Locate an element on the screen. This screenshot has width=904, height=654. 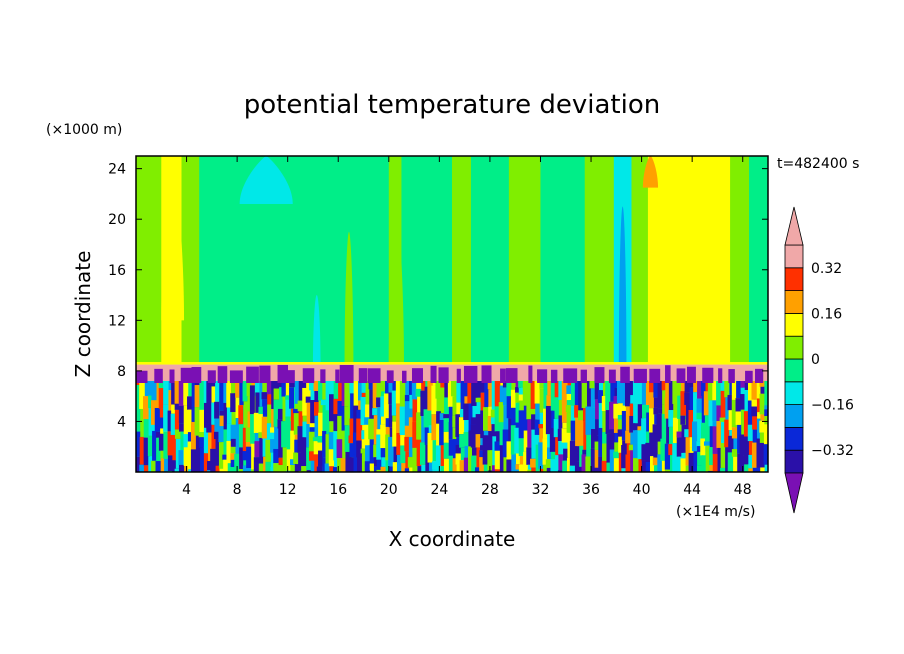
colorbar-tick-label: −0.32 is located at coordinates (832, 451).